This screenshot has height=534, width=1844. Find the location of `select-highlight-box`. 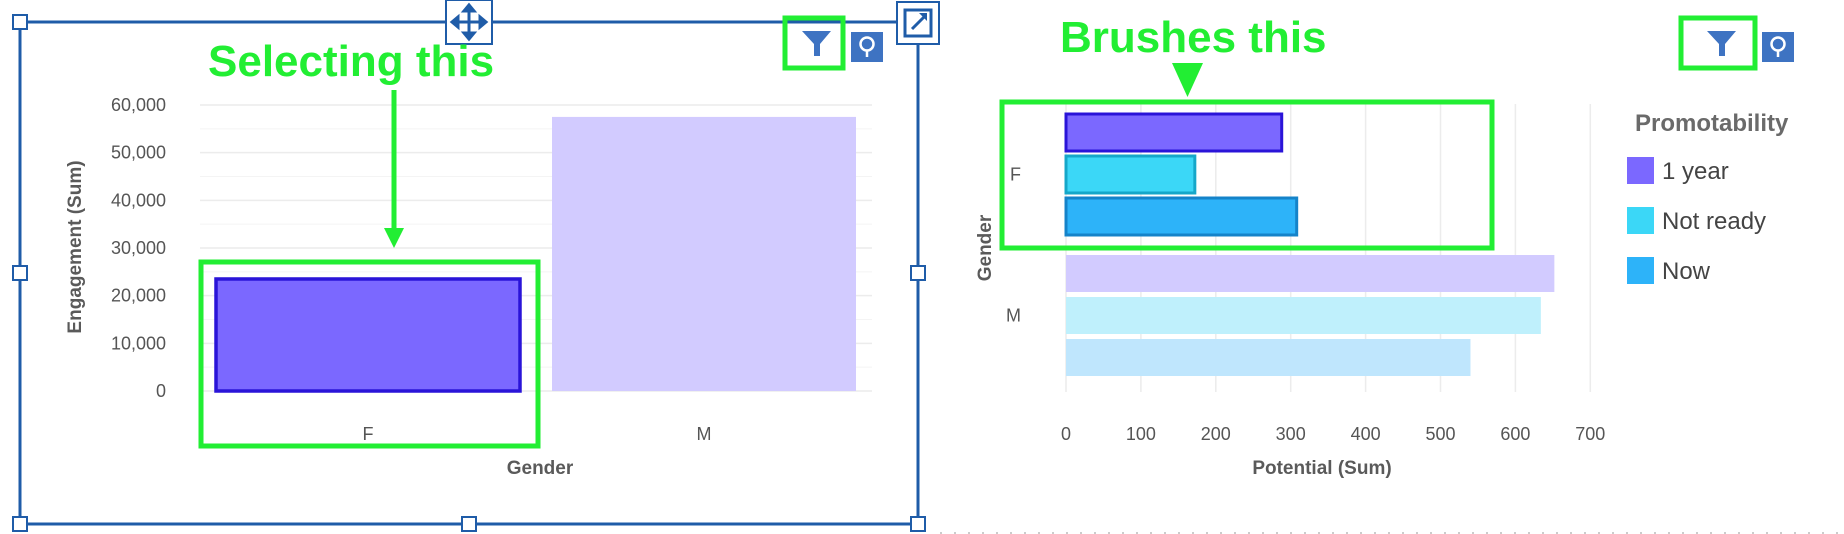

select-highlight-box is located at coordinates (369, 354).